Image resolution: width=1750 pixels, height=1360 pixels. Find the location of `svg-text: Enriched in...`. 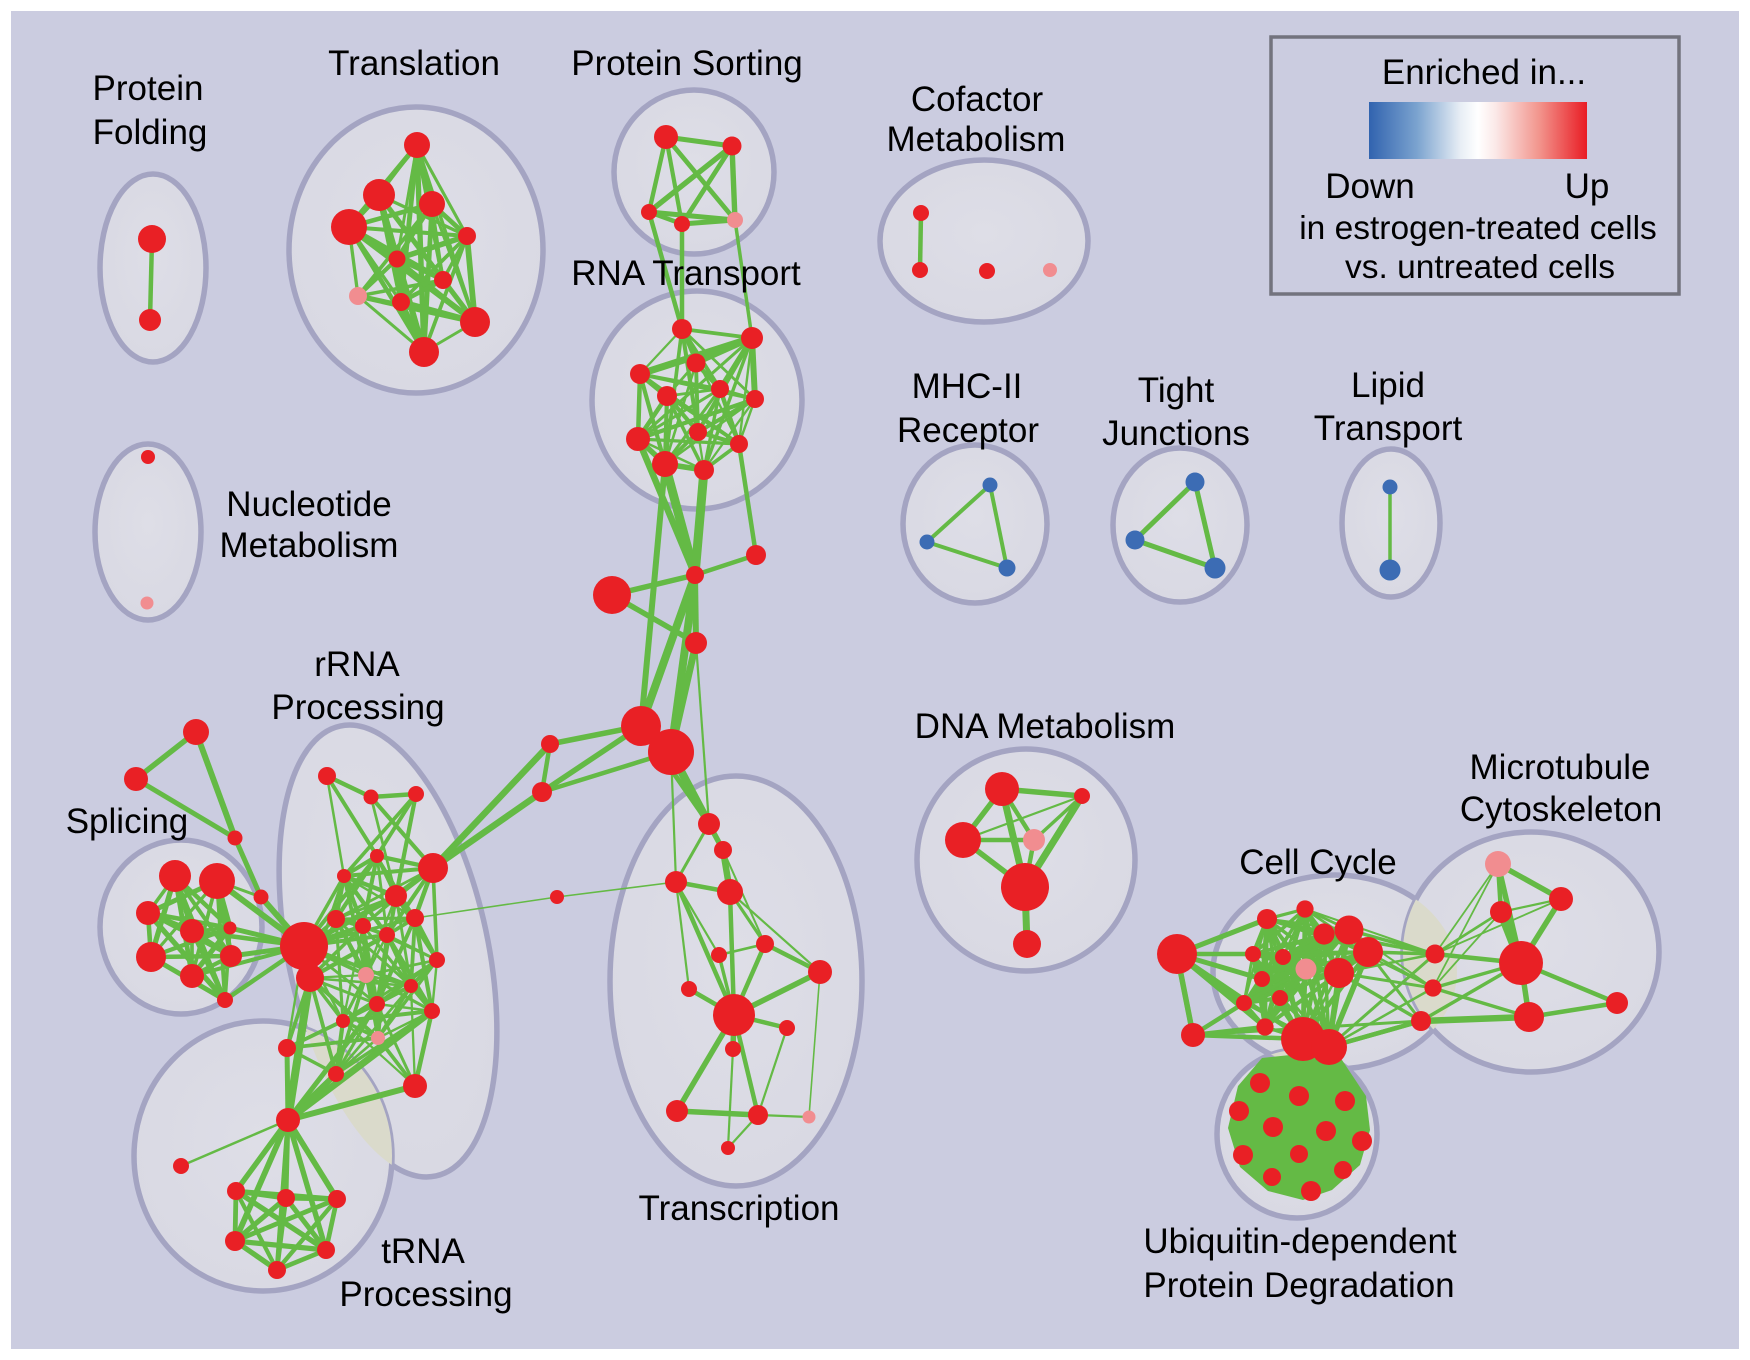

svg-text: Enriched in... is located at coordinates (1484, 72).